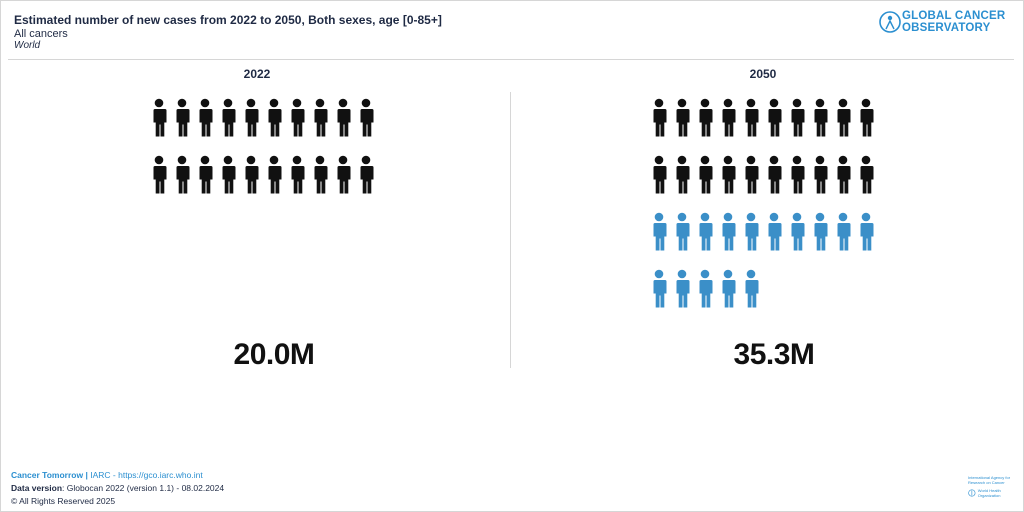 The height and width of the screenshot is (512, 1024). Describe the element at coordinates (86, 475) in the screenshot. I see `footer-sep: |` at that location.